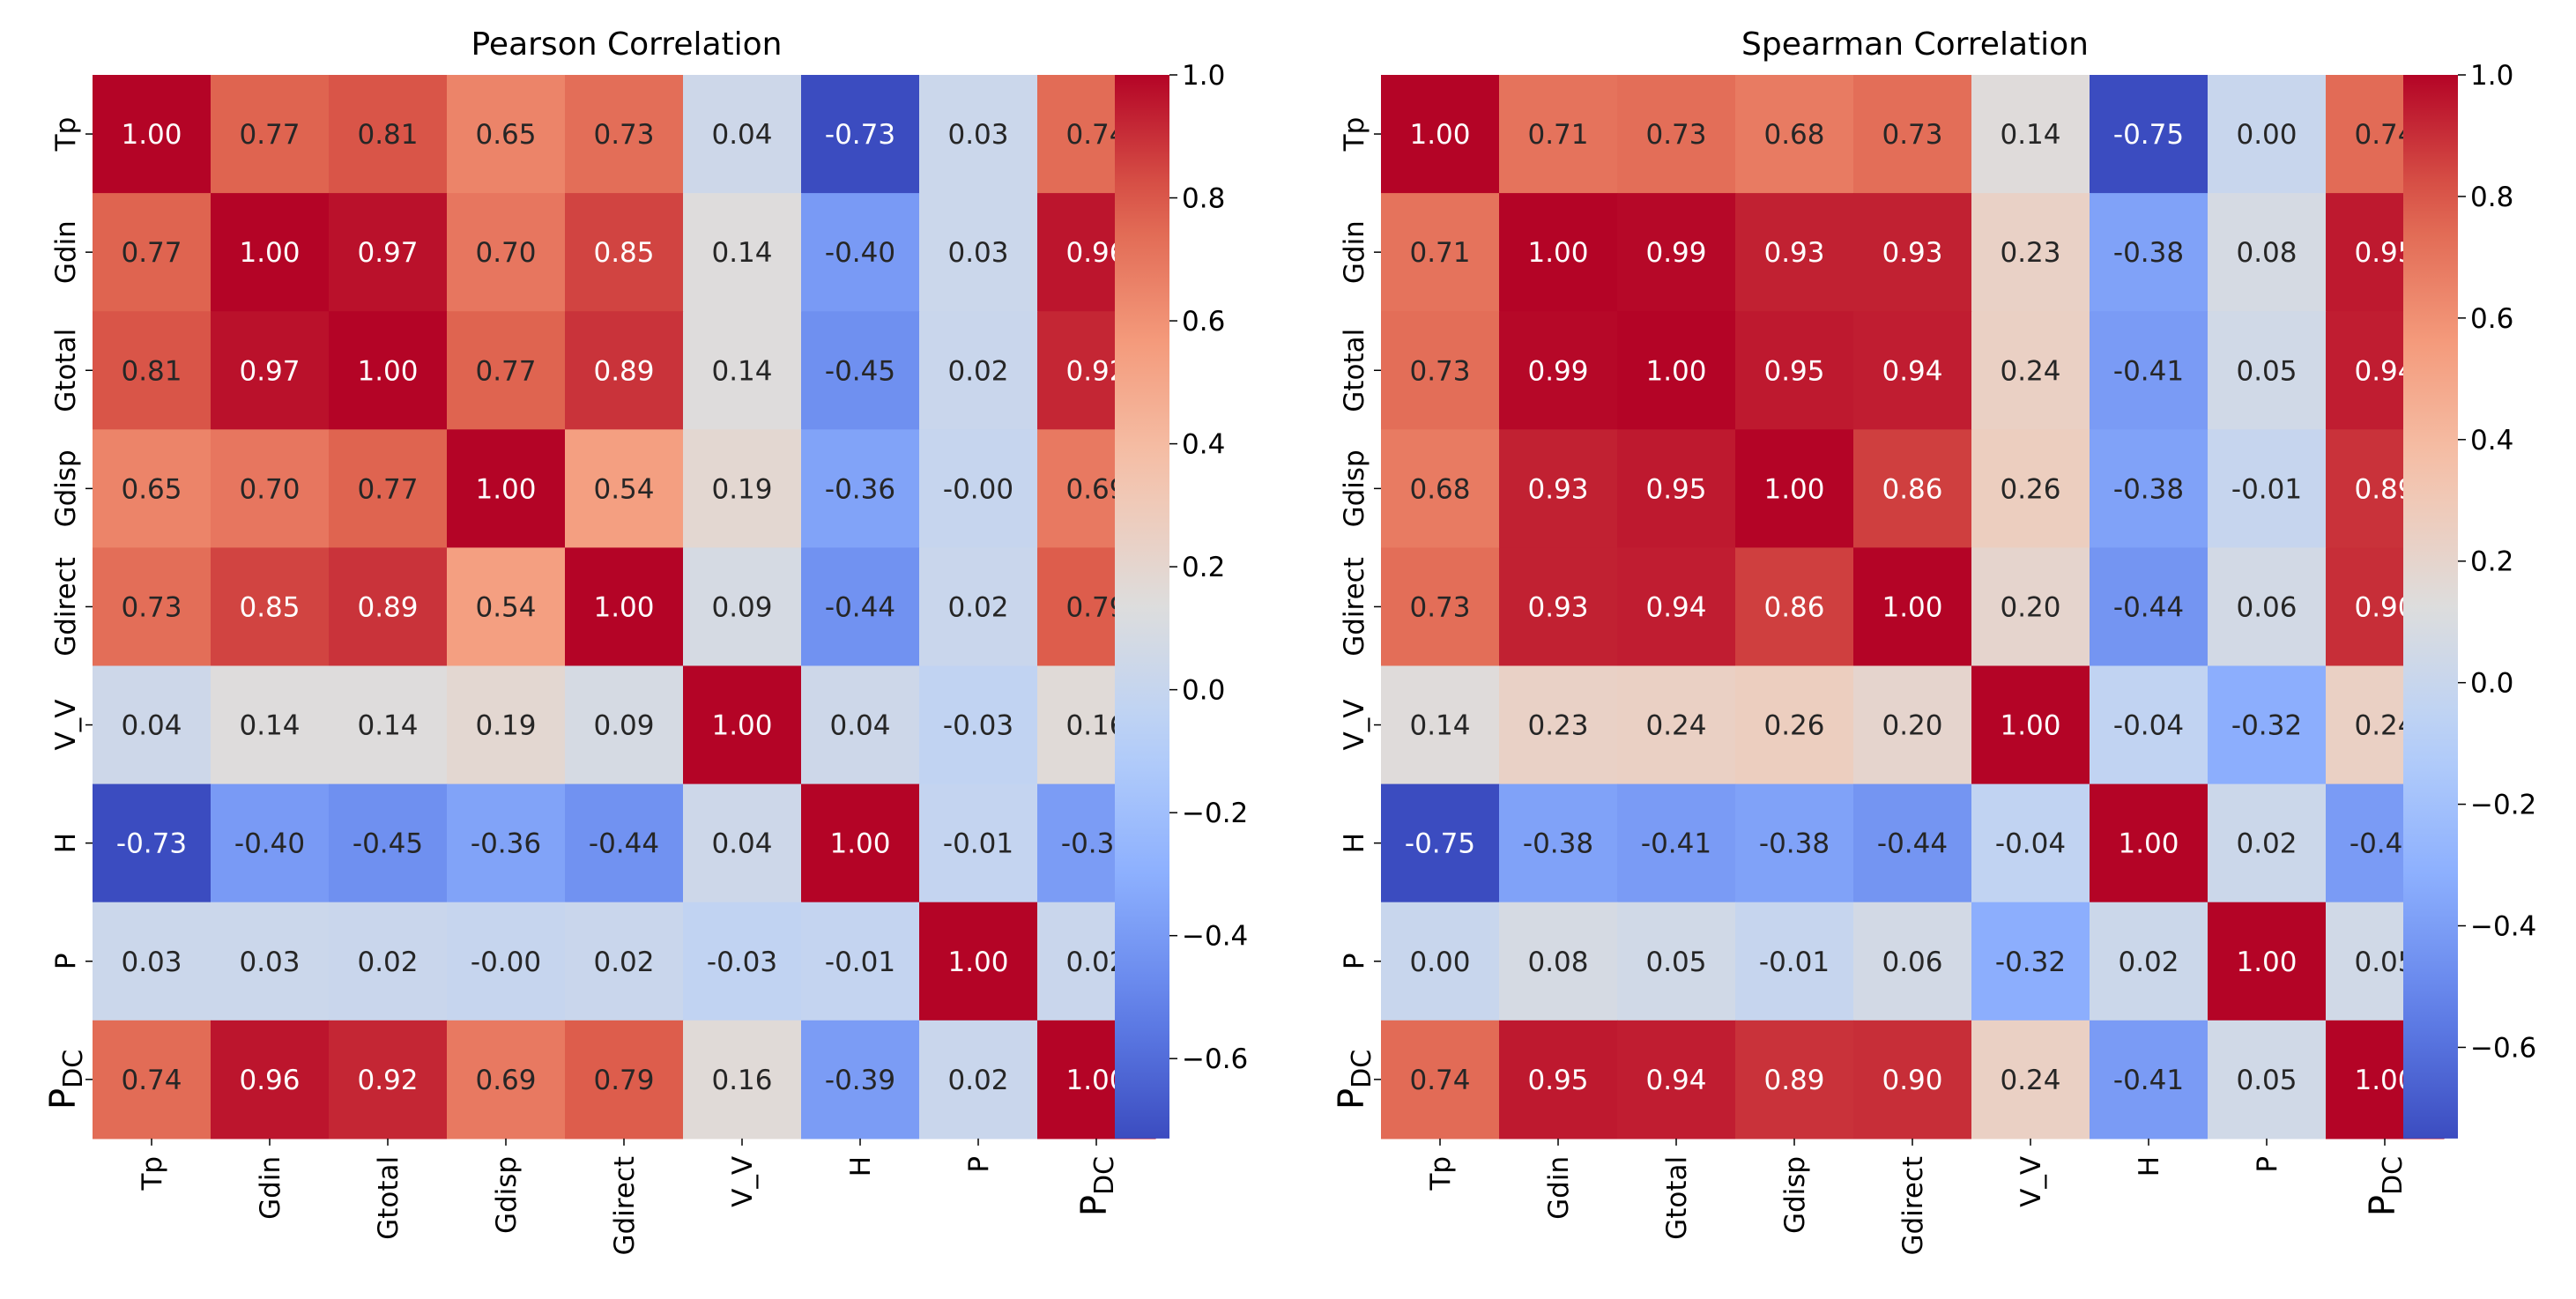  What do you see at coordinates (1795, 1195) in the screenshot?
I see `x-tick-label: Gdisp` at bounding box center [1795, 1195].